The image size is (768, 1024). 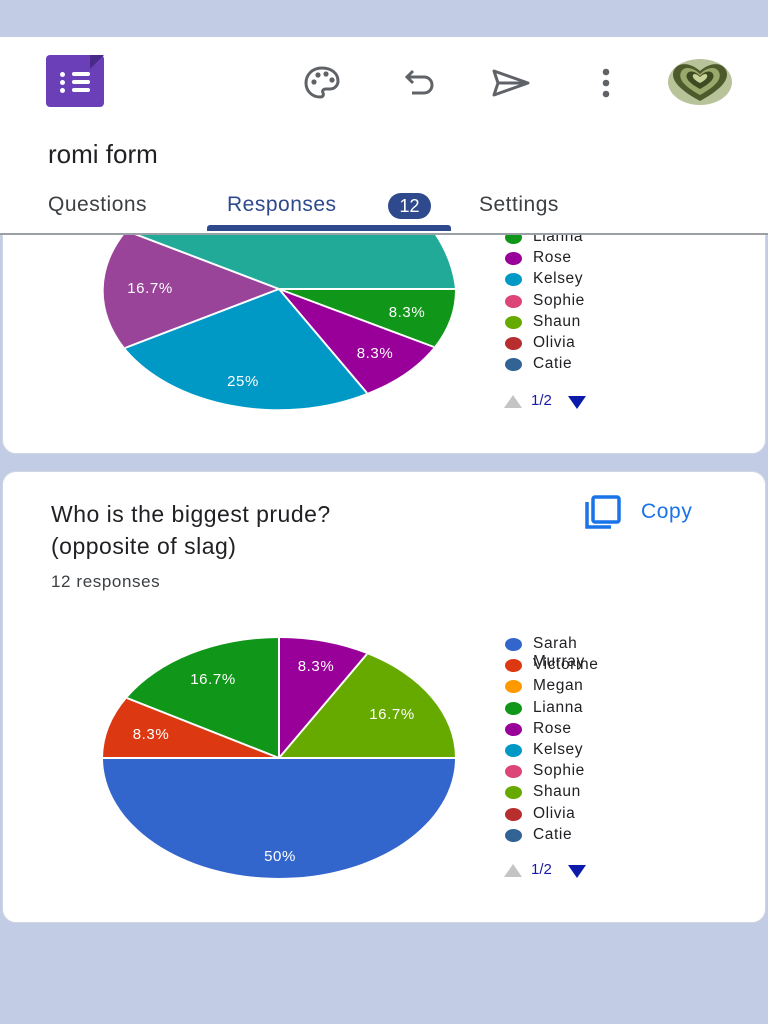 I want to click on pie-slice-victorine, so click(x=191, y=728).